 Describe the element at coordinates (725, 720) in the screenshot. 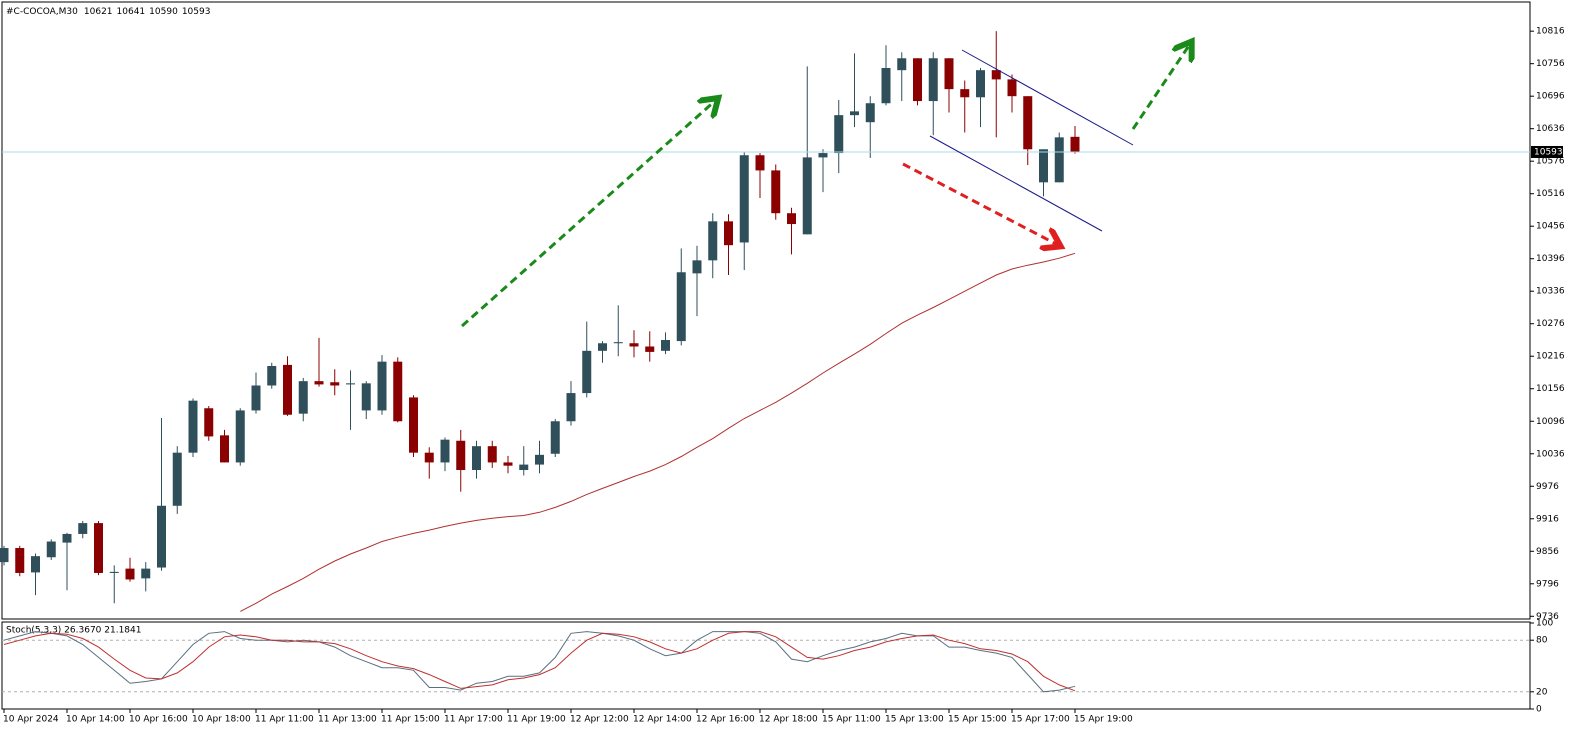

I see `x-tick-label: 12 Apr 16:00` at that location.